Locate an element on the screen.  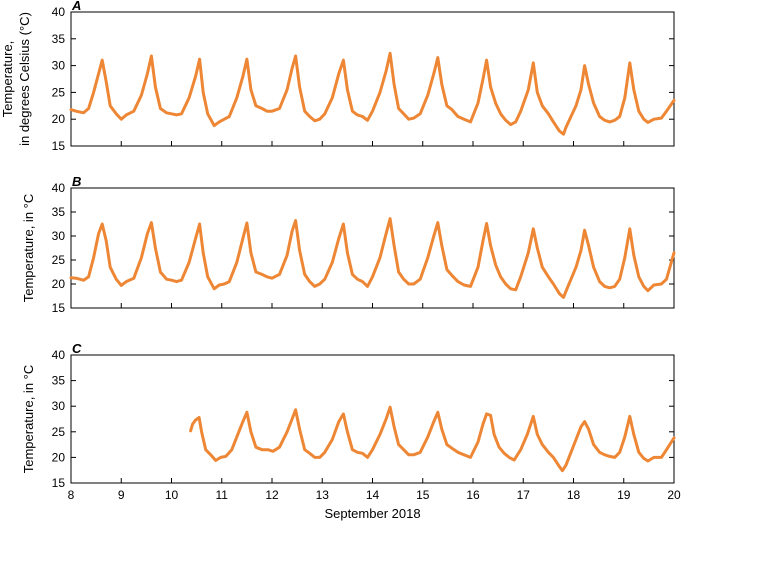
y-tick-label-a-40: 40 is located at coordinates (59, 12).